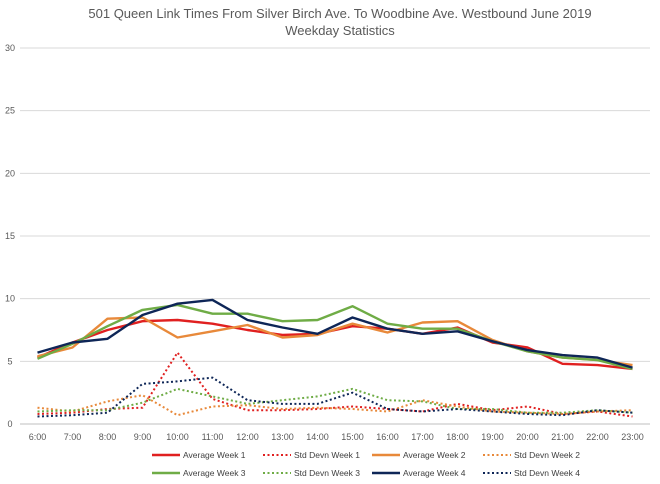 The image size is (660, 484). I want to click on x-tick-label: 21:00, so click(562, 437).